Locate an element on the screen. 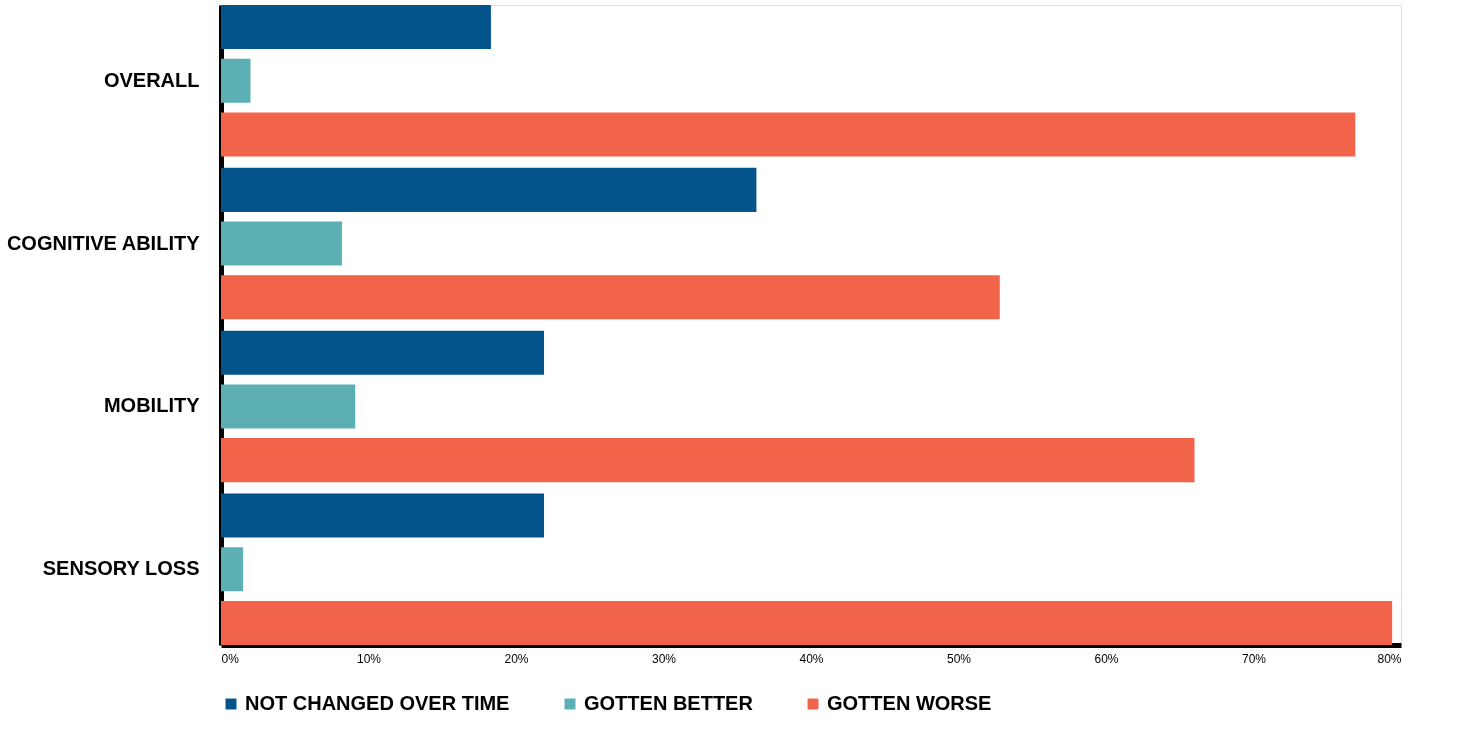  x-tick-label: 50% is located at coordinates (959, 658).